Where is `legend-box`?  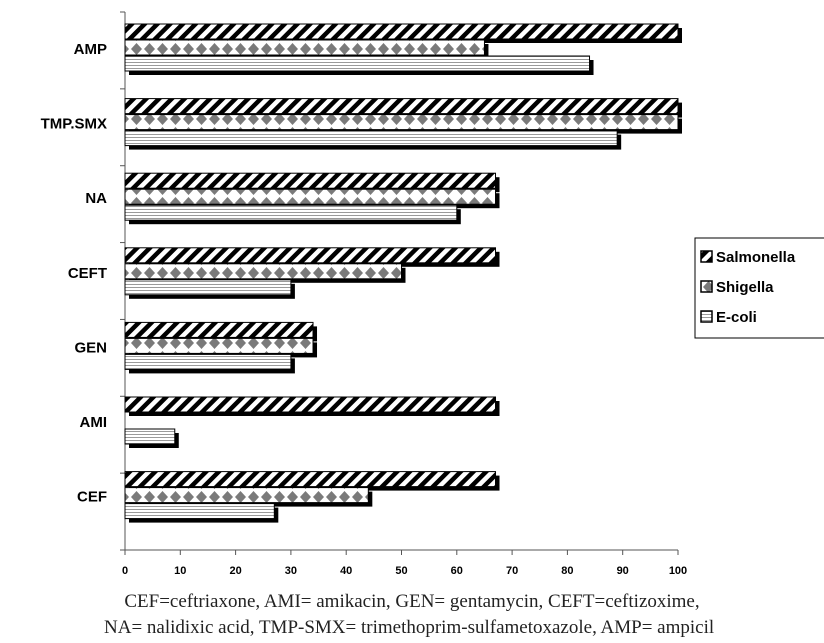 legend-box is located at coordinates (759, 288).